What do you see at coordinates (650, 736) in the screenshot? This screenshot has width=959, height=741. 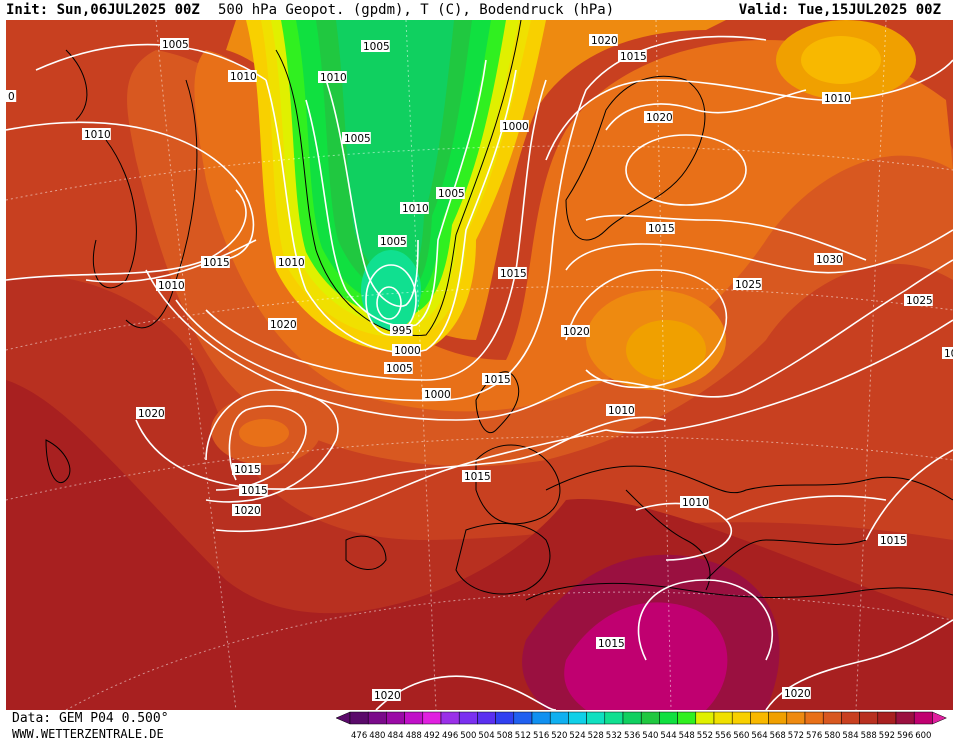 I see `scale-tick-label: 540` at bounding box center [650, 736].